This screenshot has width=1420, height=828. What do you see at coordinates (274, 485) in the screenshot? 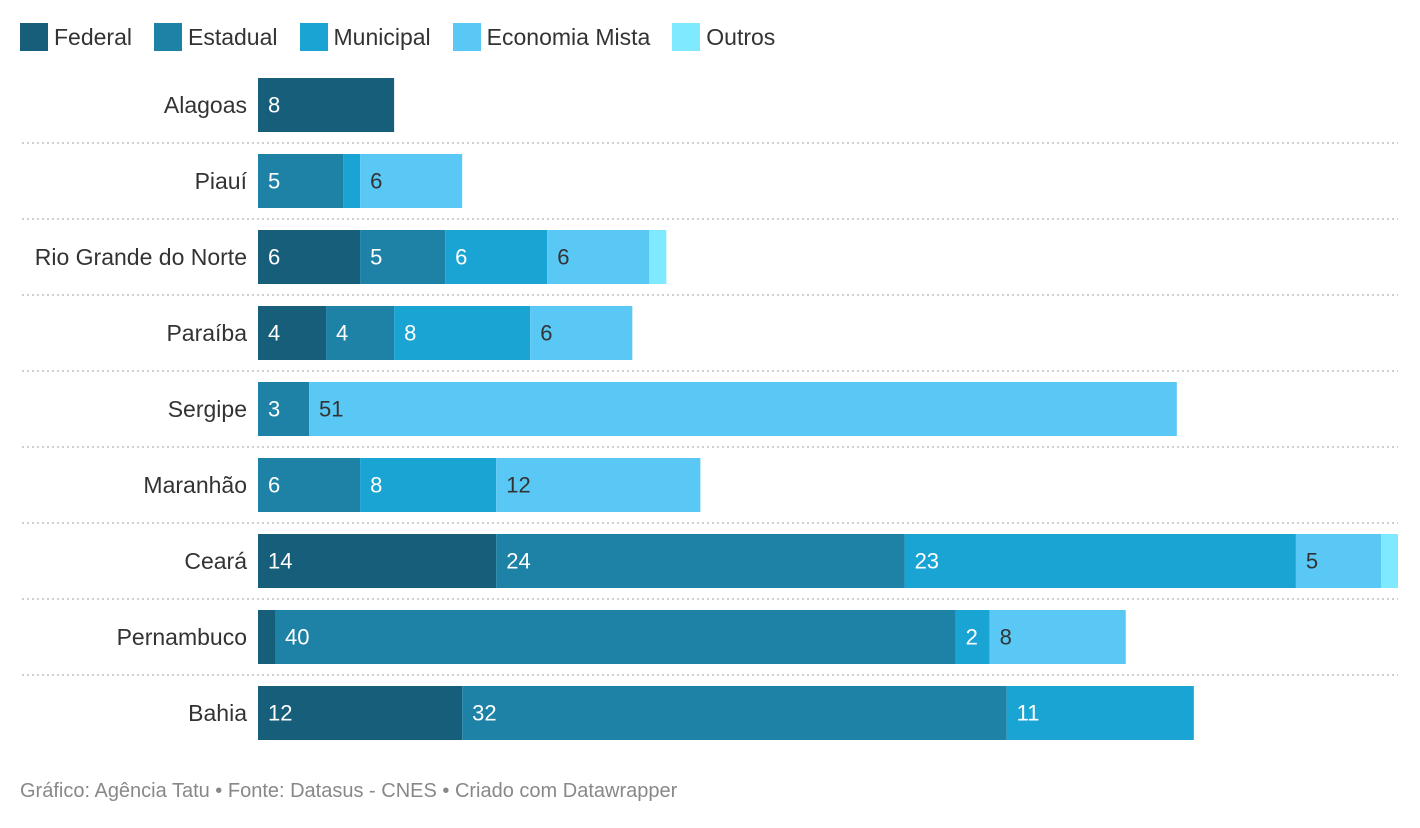
I see `value-label-maranhao-estadual: 6` at bounding box center [274, 485].